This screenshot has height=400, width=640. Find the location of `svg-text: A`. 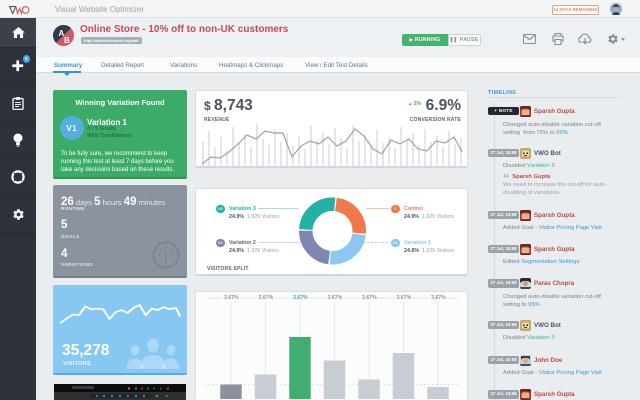

svg-text: A is located at coordinates (62, 33).